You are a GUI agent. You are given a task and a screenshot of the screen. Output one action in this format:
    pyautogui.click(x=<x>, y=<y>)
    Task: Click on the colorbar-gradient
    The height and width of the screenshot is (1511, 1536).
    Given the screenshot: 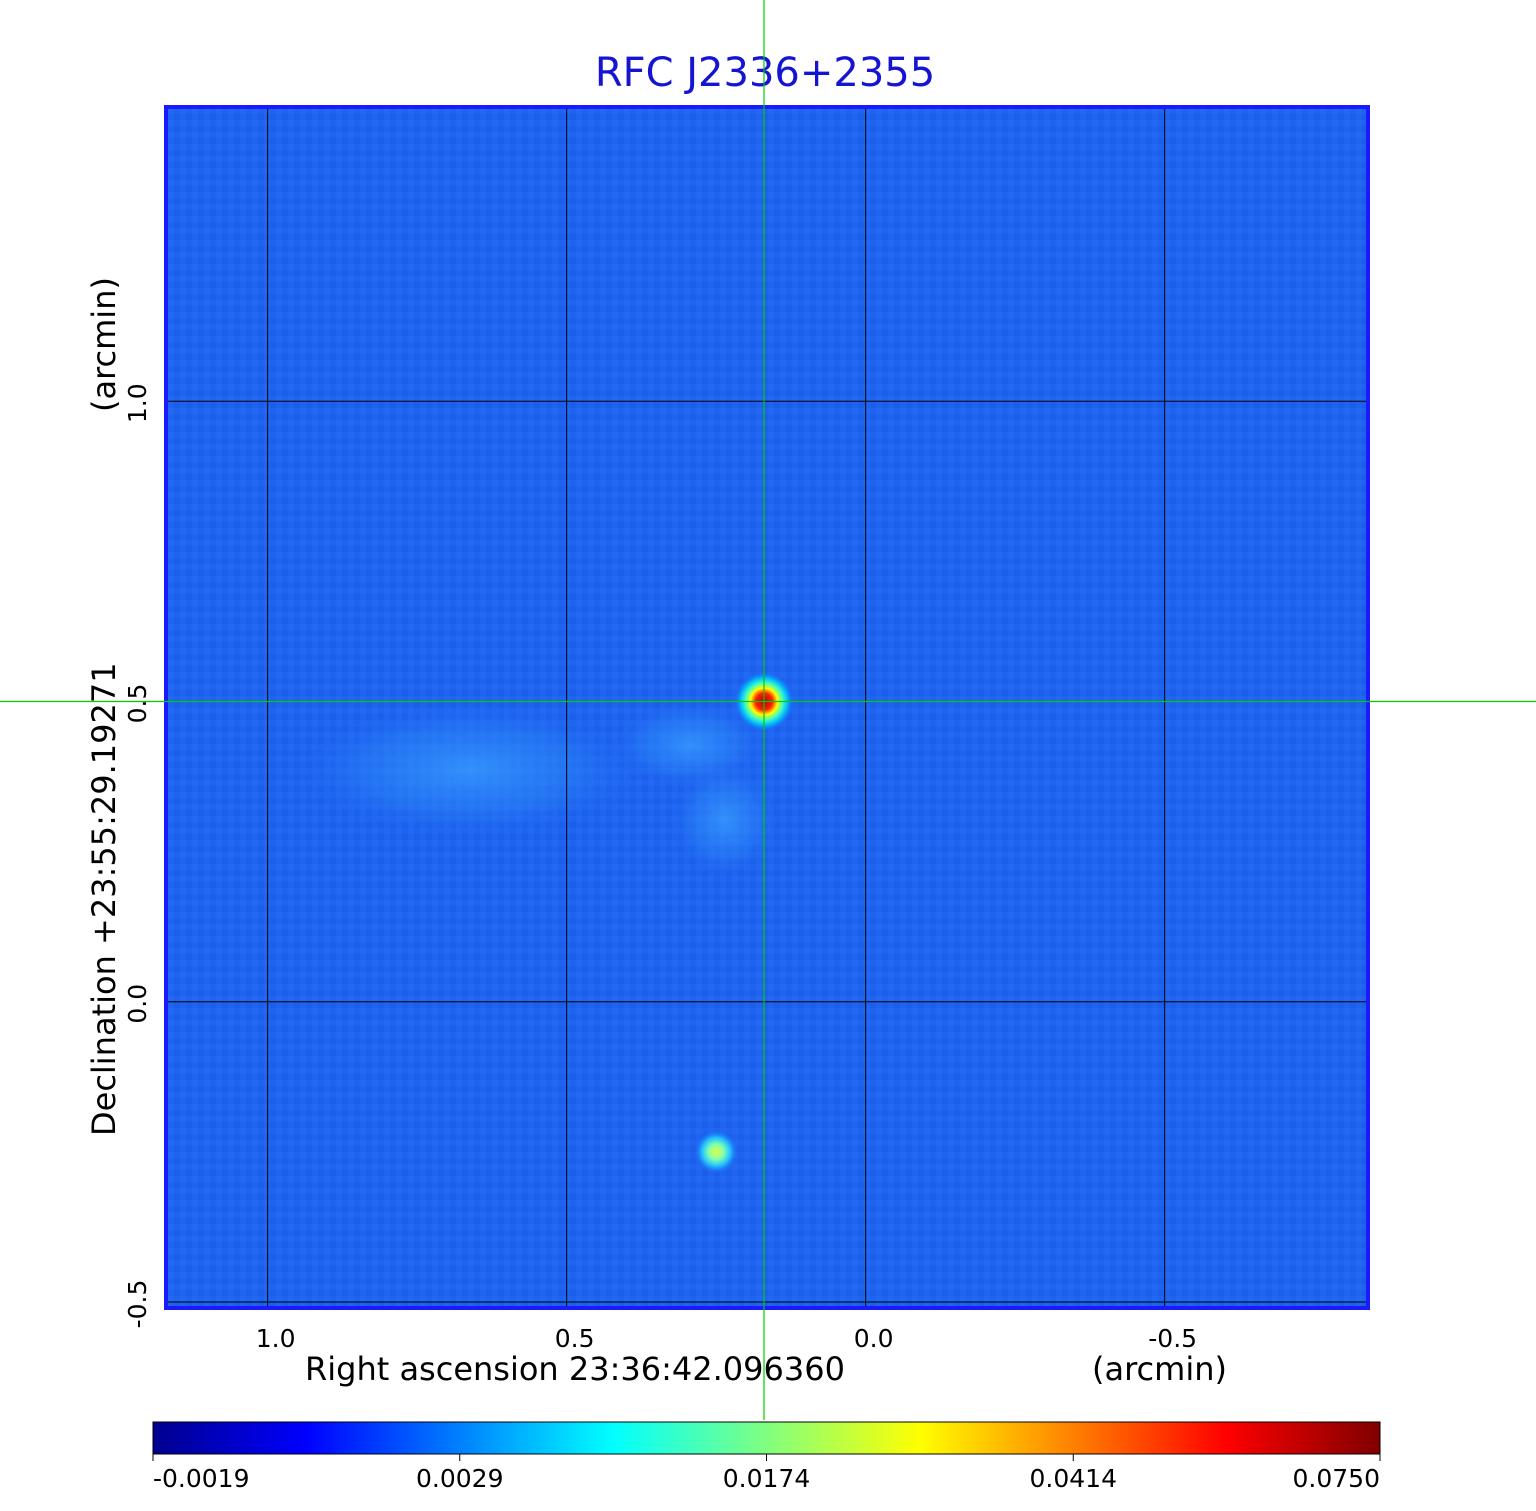 What is the action you would take?
    pyautogui.click(x=766, y=1438)
    